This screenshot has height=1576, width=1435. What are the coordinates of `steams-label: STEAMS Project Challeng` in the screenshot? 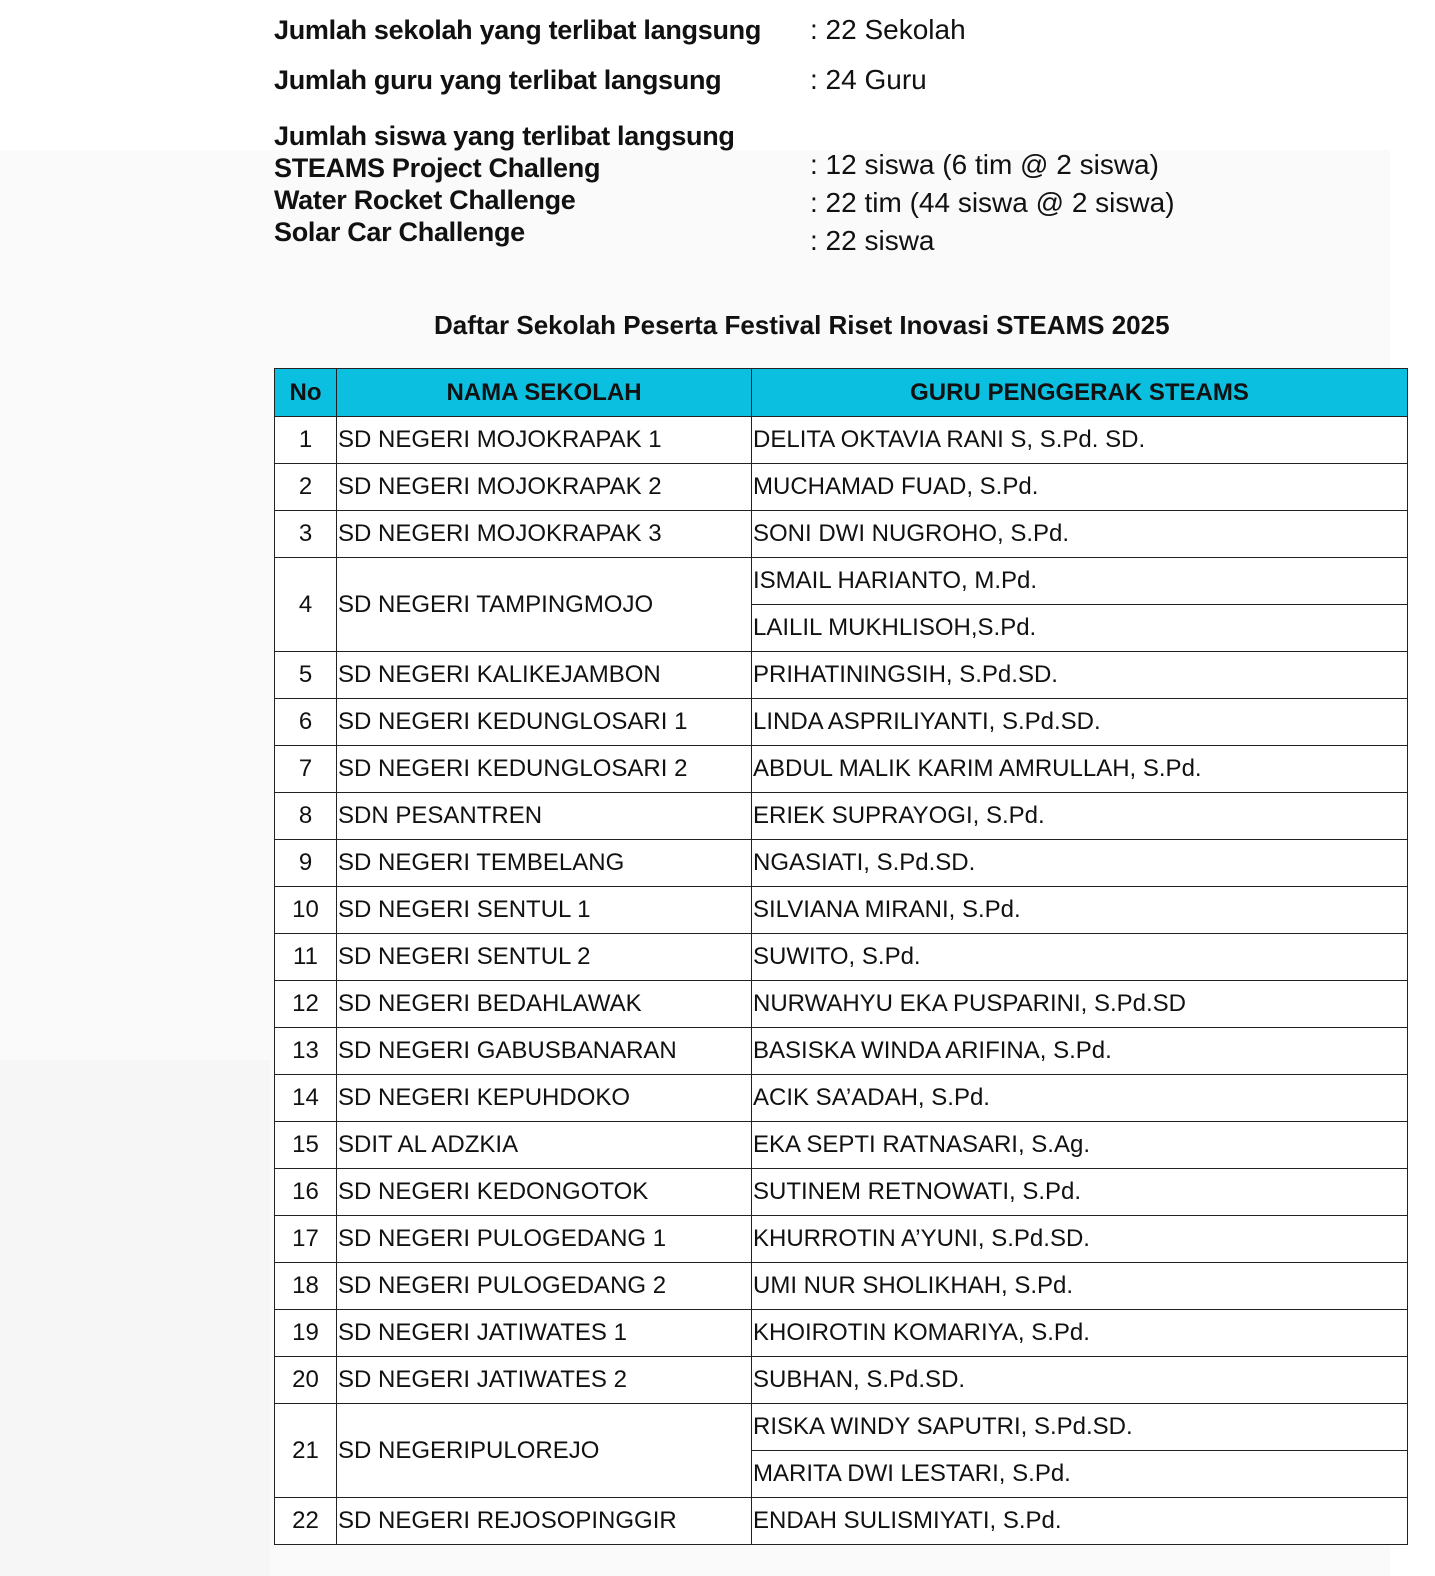 It's located at (437, 168).